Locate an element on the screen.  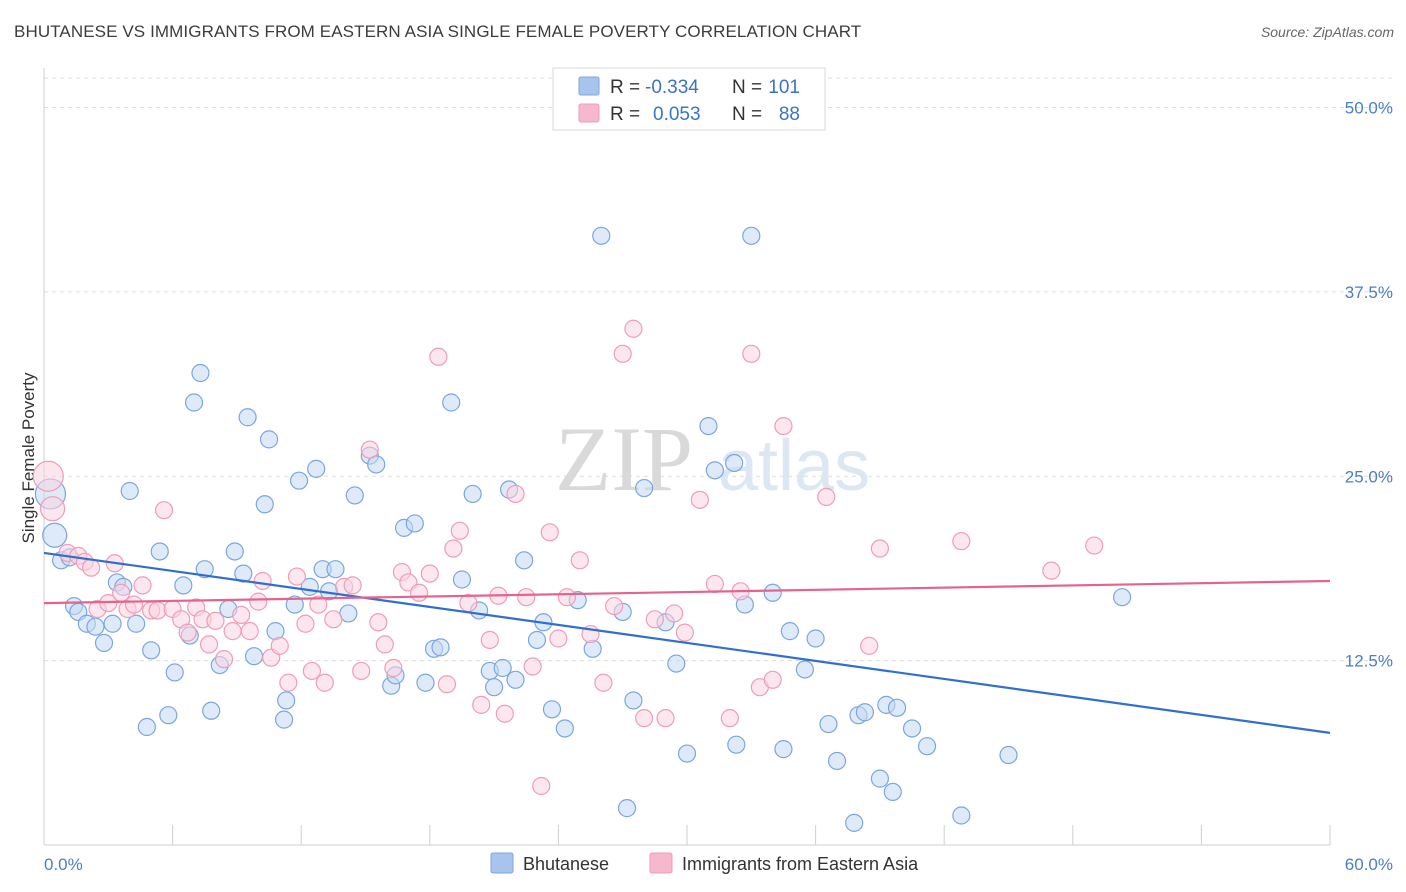
legend-r-value: -0.334 is located at coordinates (672, 87).